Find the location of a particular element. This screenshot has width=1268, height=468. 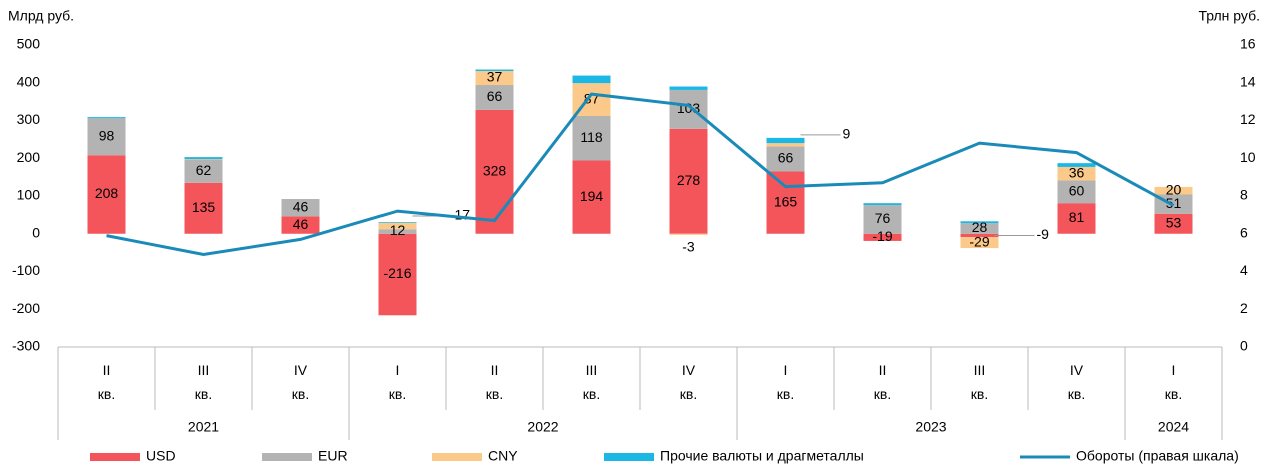

data-label: 76 is located at coordinates (883, 218).